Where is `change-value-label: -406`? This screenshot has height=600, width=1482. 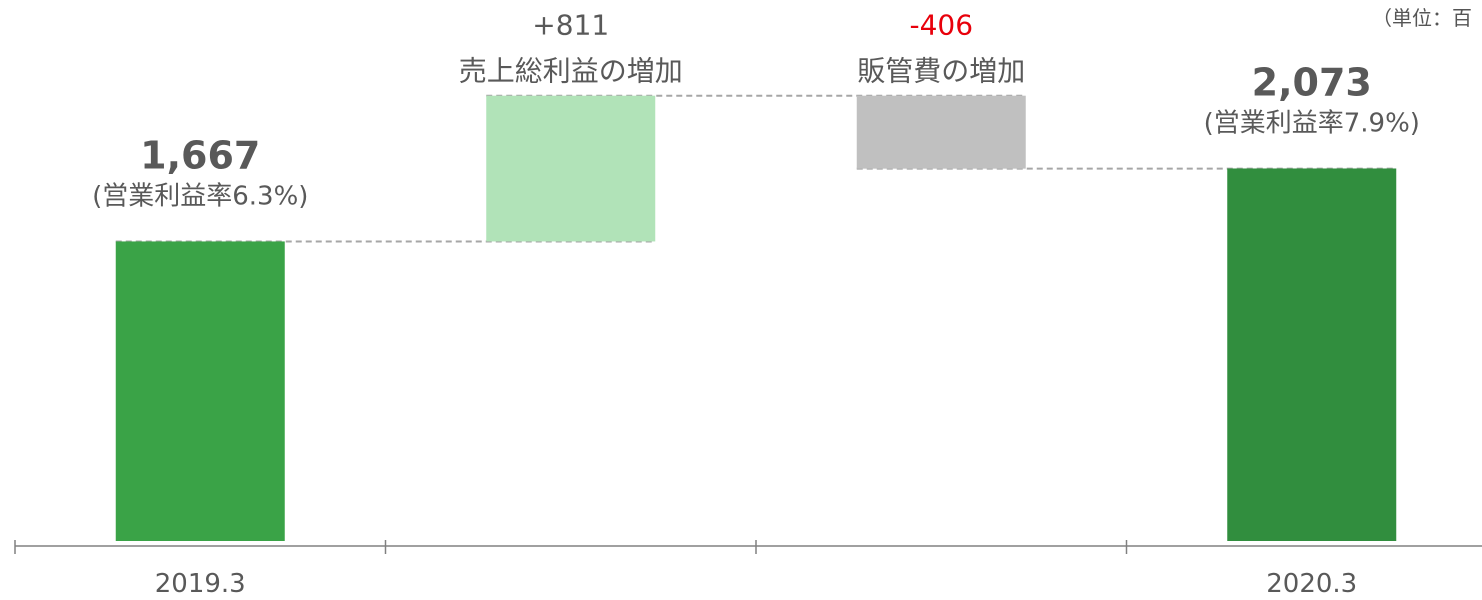 change-value-label: -406 is located at coordinates (941, 25).